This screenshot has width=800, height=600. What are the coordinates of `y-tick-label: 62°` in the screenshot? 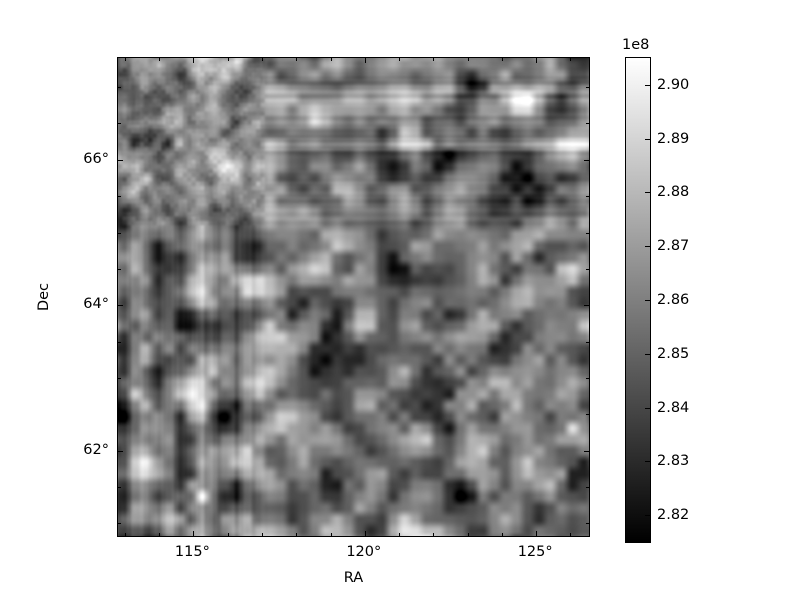 It's located at (96, 449).